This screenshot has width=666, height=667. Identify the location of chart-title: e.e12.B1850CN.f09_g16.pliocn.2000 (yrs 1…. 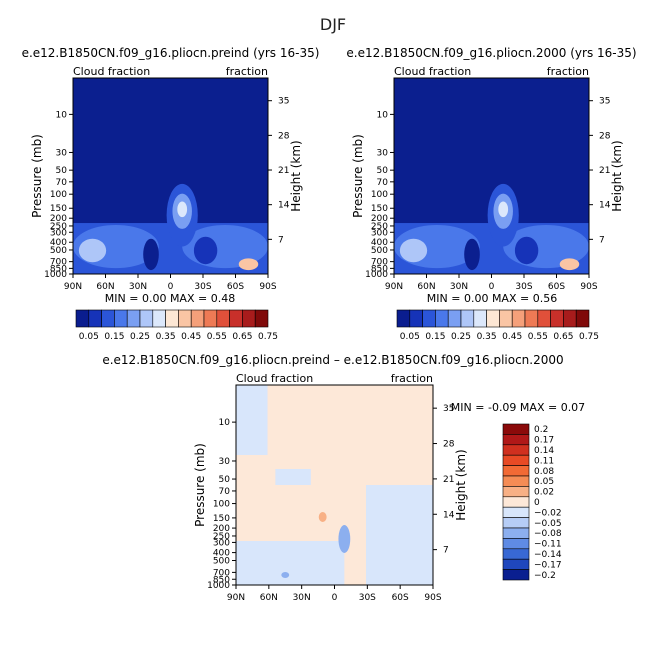
(491, 53).